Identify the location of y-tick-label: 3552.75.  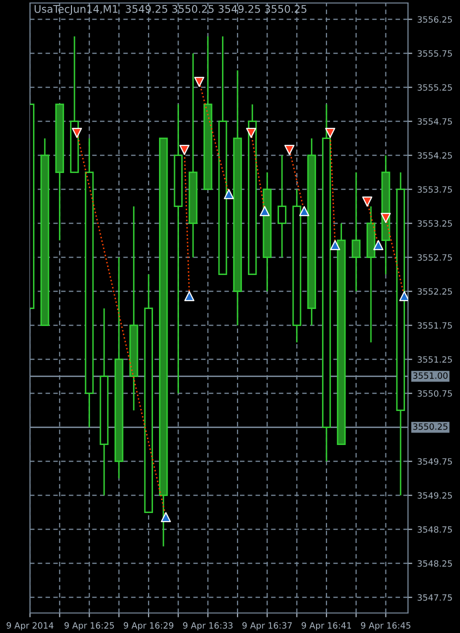
(435, 257).